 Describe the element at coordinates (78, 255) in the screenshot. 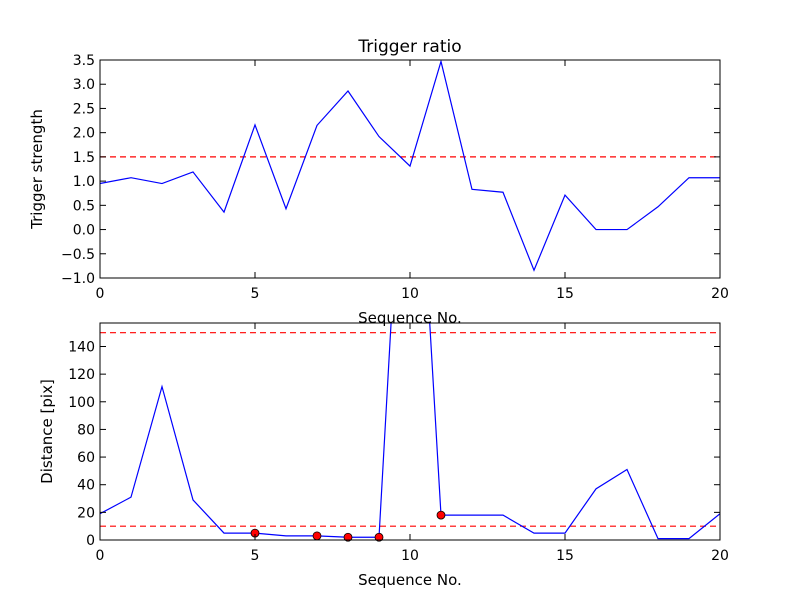

I see `y-tick-label: −0.5` at that location.